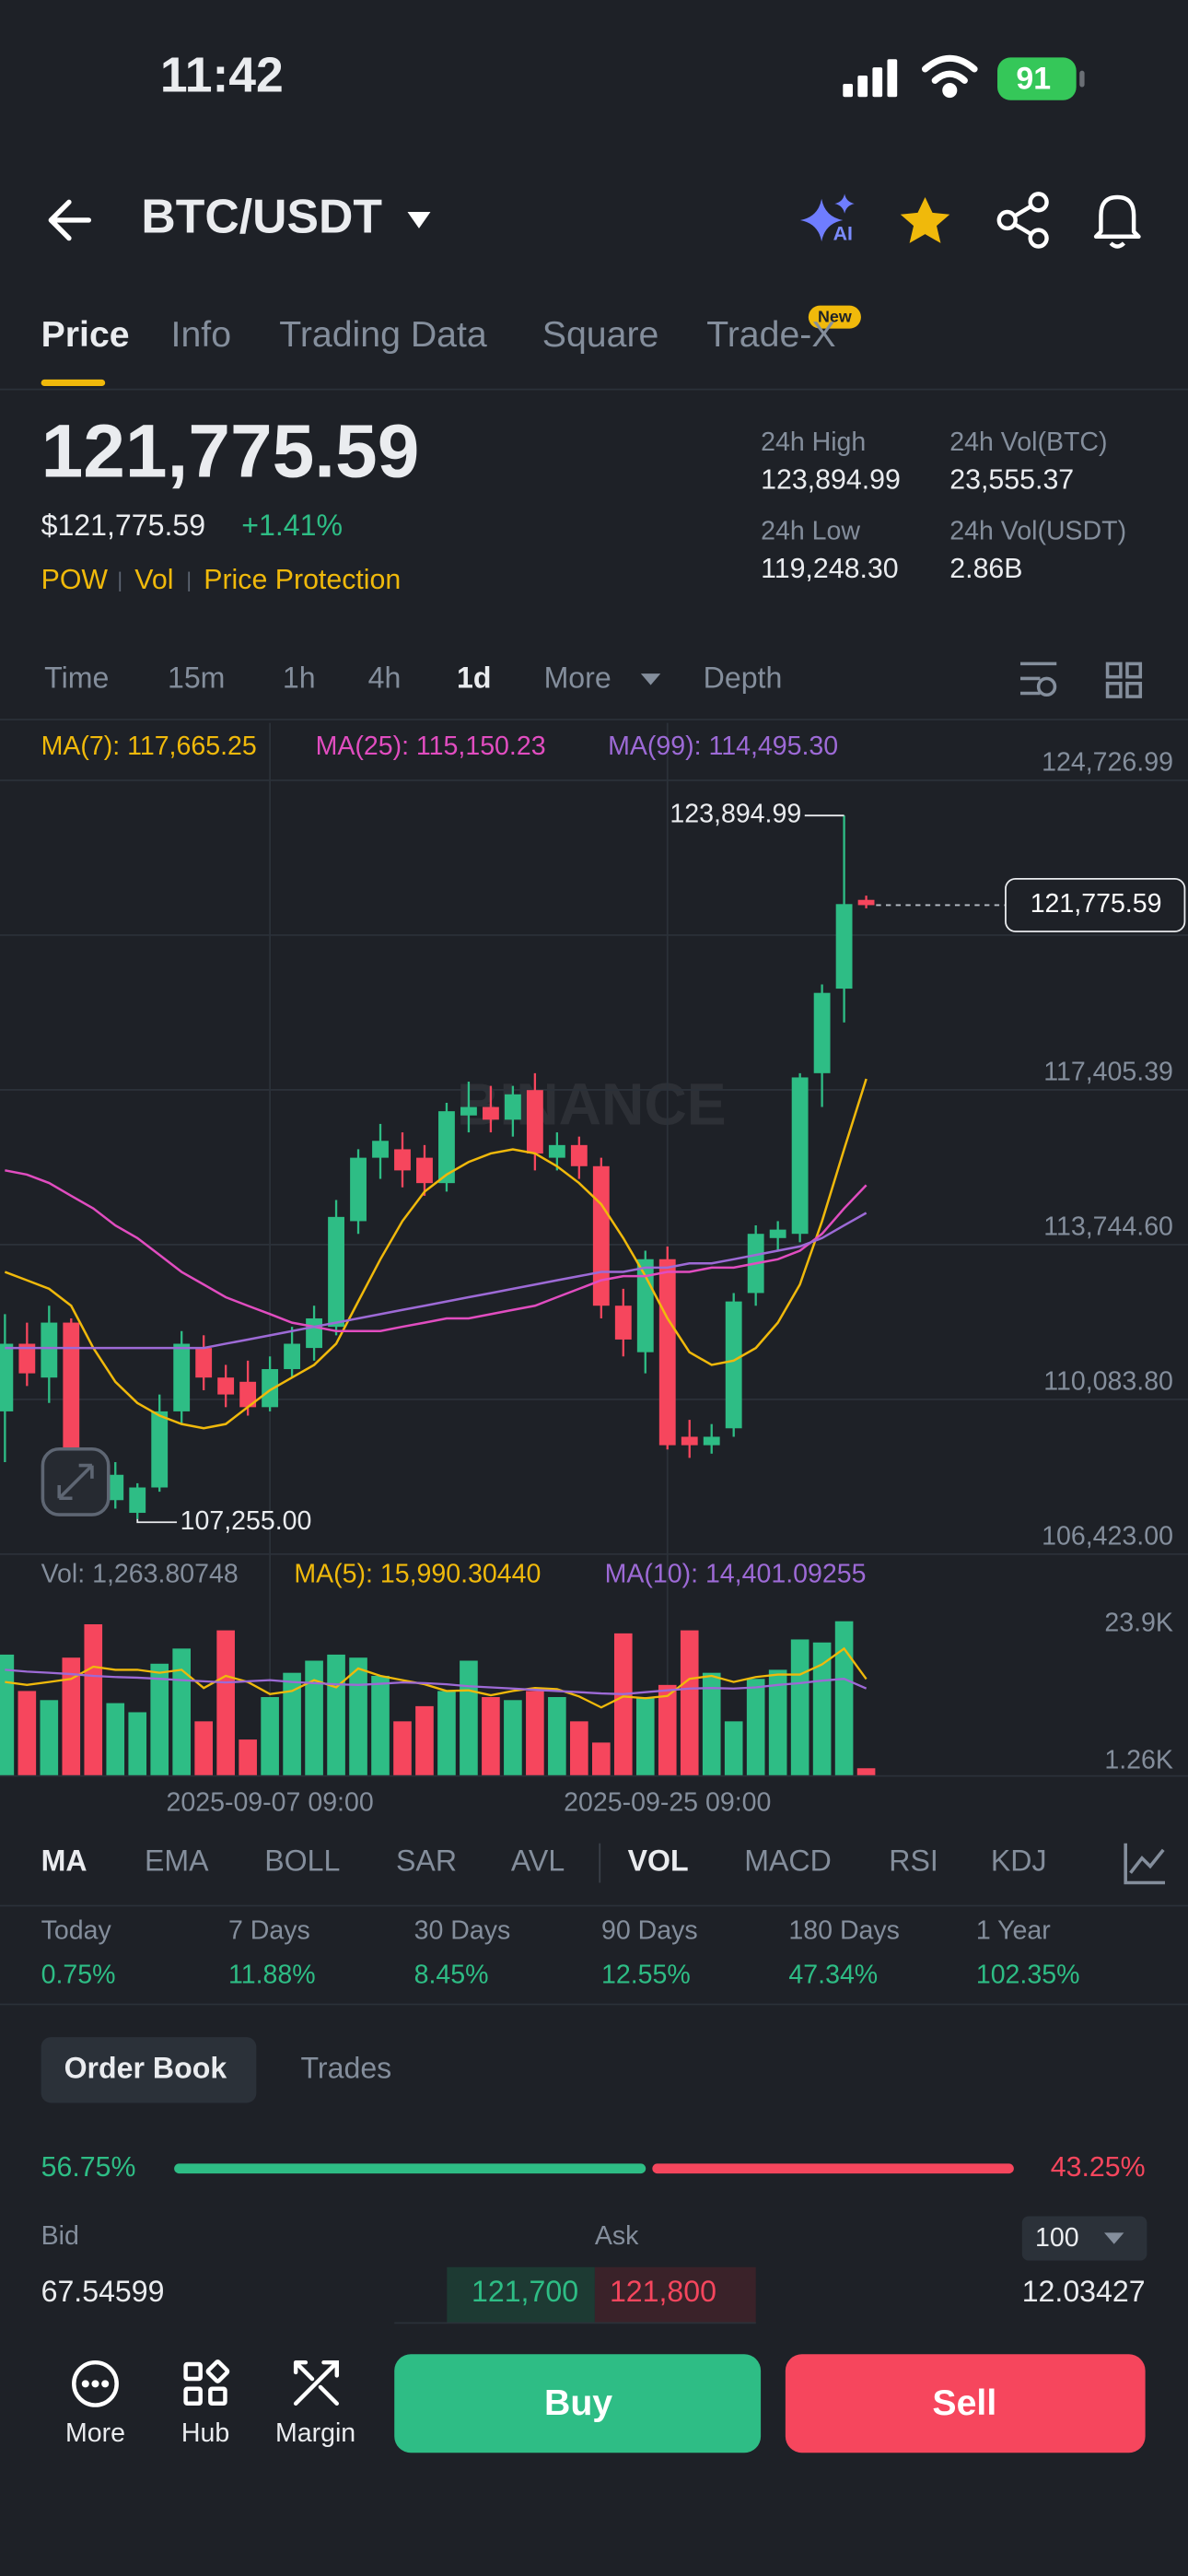 This screenshot has height=2576, width=1188. I want to click on tag: Vol, so click(153, 580).